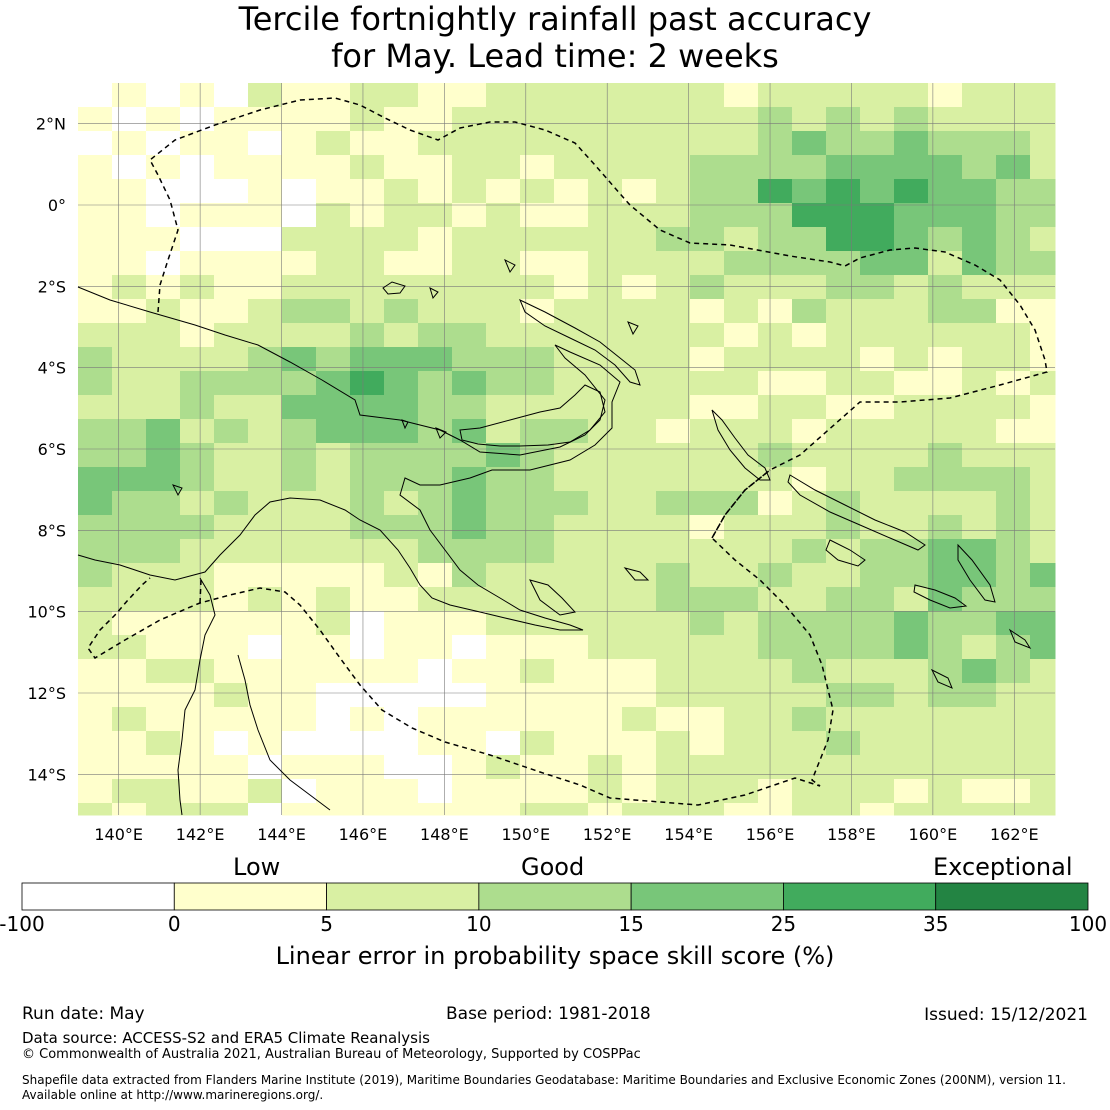 This screenshot has width=1110, height=1110. What do you see at coordinates (688, 834) in the screenshot?
I see `lon-tick-label: 154°E` at bounding box center [688, 834].